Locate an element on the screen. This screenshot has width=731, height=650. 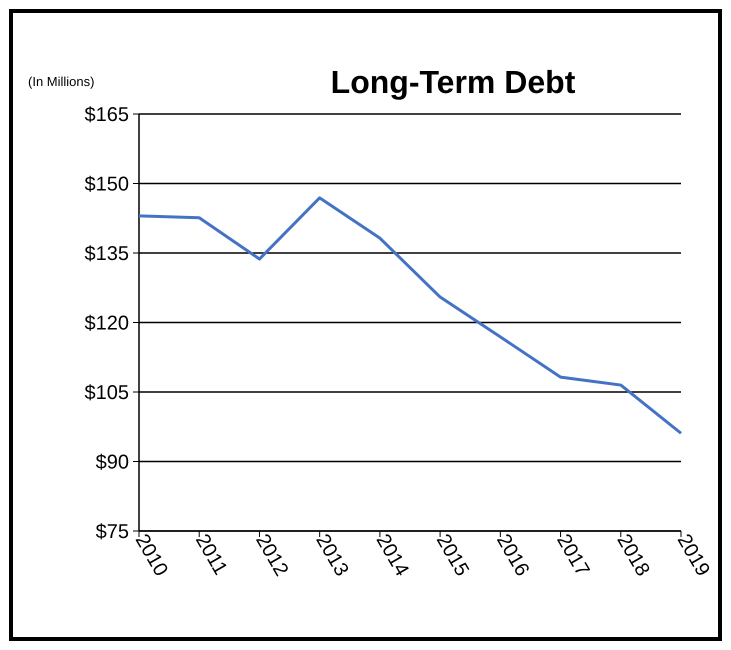
y-tick-label: $75 is located at coordinates (112, 532).